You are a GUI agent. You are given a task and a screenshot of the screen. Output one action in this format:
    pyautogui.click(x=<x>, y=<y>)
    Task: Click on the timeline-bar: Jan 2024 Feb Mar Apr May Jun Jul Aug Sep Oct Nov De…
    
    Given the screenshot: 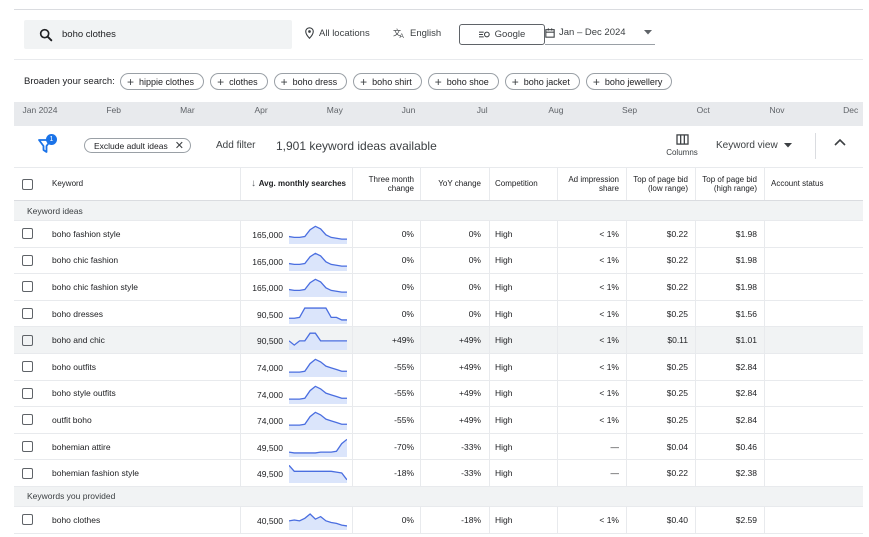 What is the action you would take?
    pyautogui.click(x=438, y=114)
    